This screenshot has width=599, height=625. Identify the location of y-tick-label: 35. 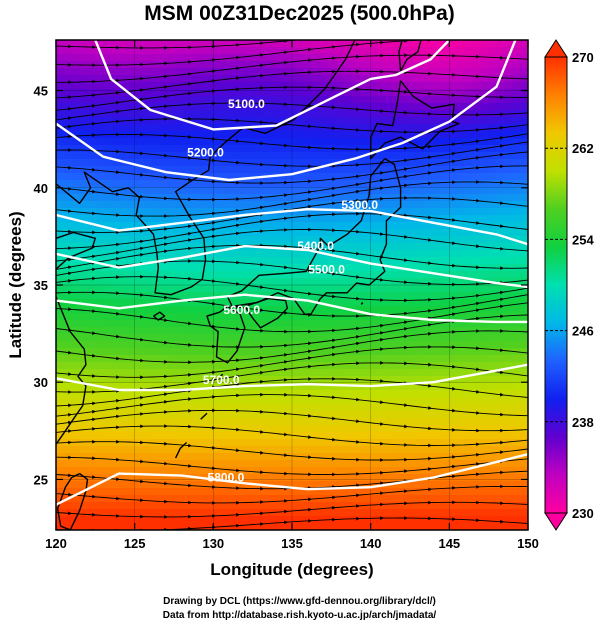
(41, 285).